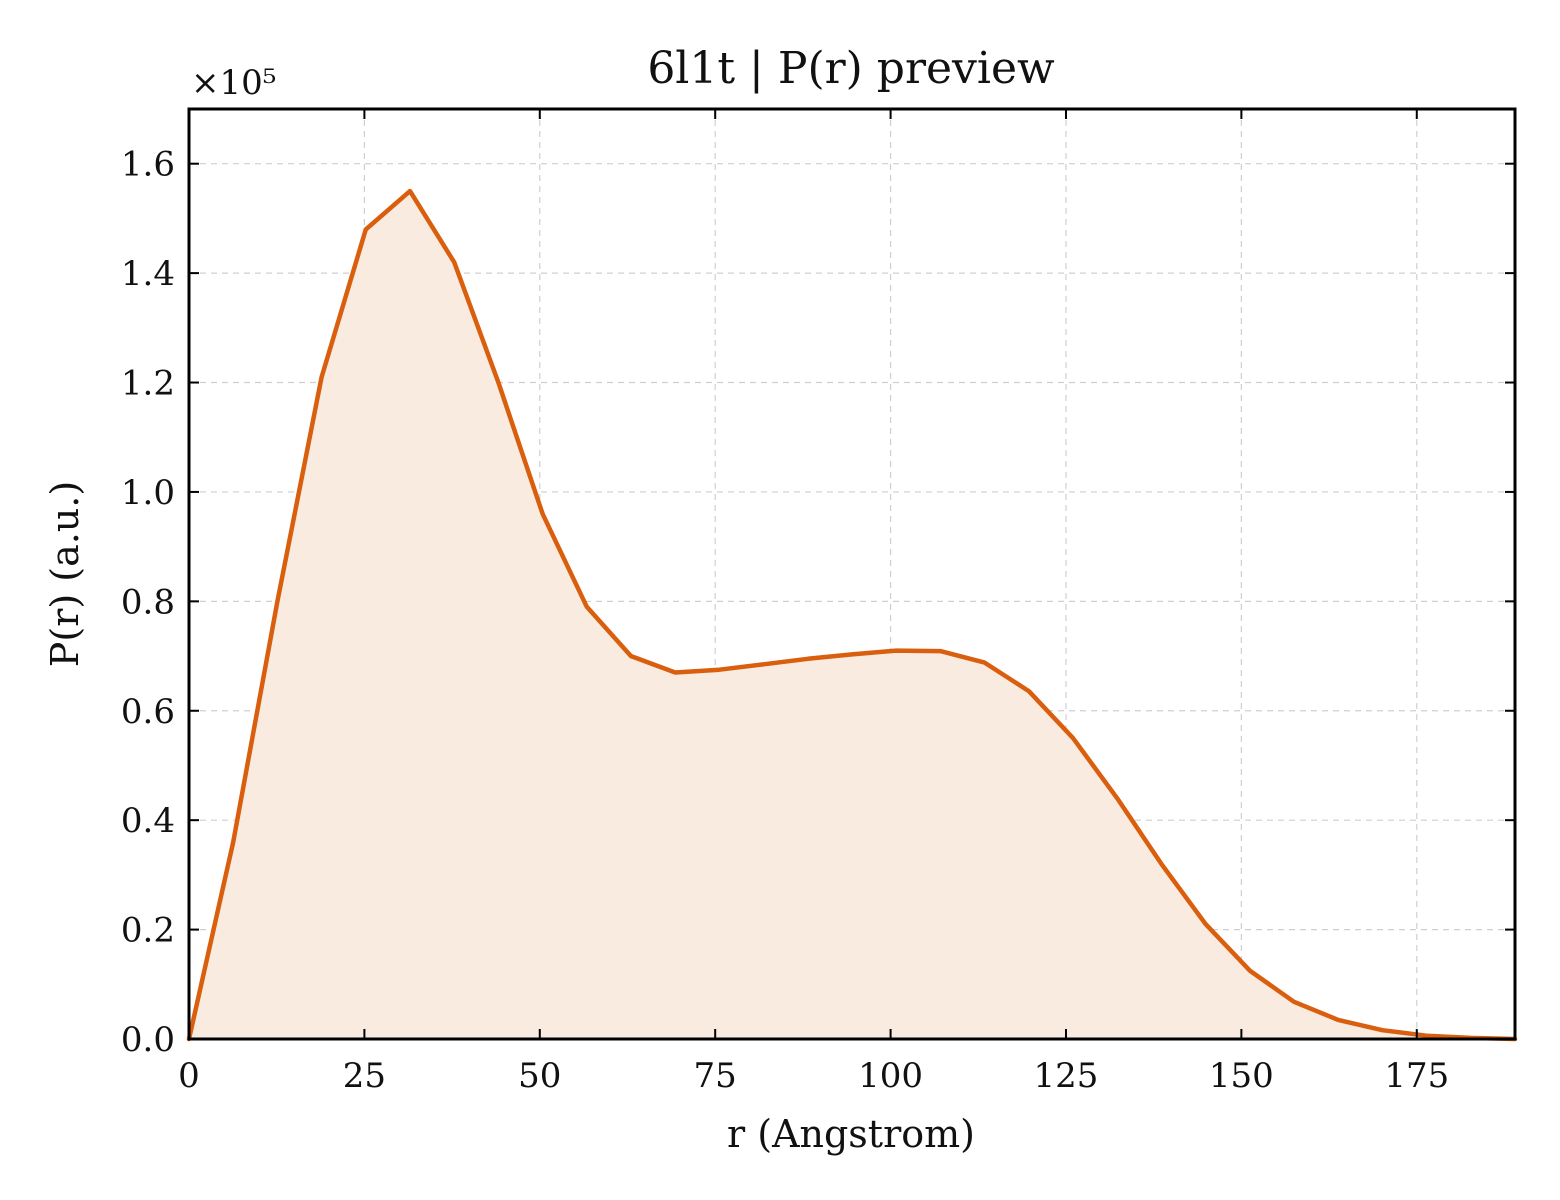  Describe the element at coordinates (148, 821) in the screenshot. I see `y-tick-label: 0.4` at that location.